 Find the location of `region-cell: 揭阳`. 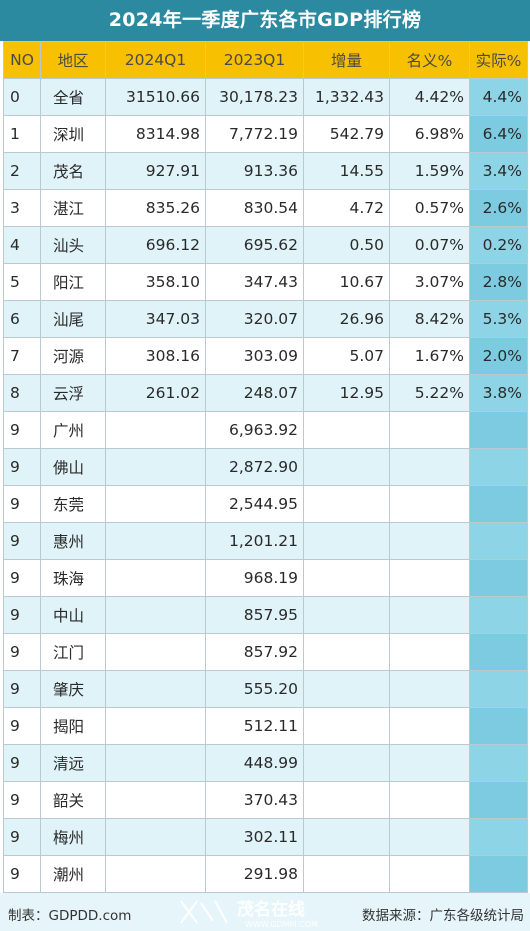

region-cell: 揭阳 is located at coordinates (73, 726).